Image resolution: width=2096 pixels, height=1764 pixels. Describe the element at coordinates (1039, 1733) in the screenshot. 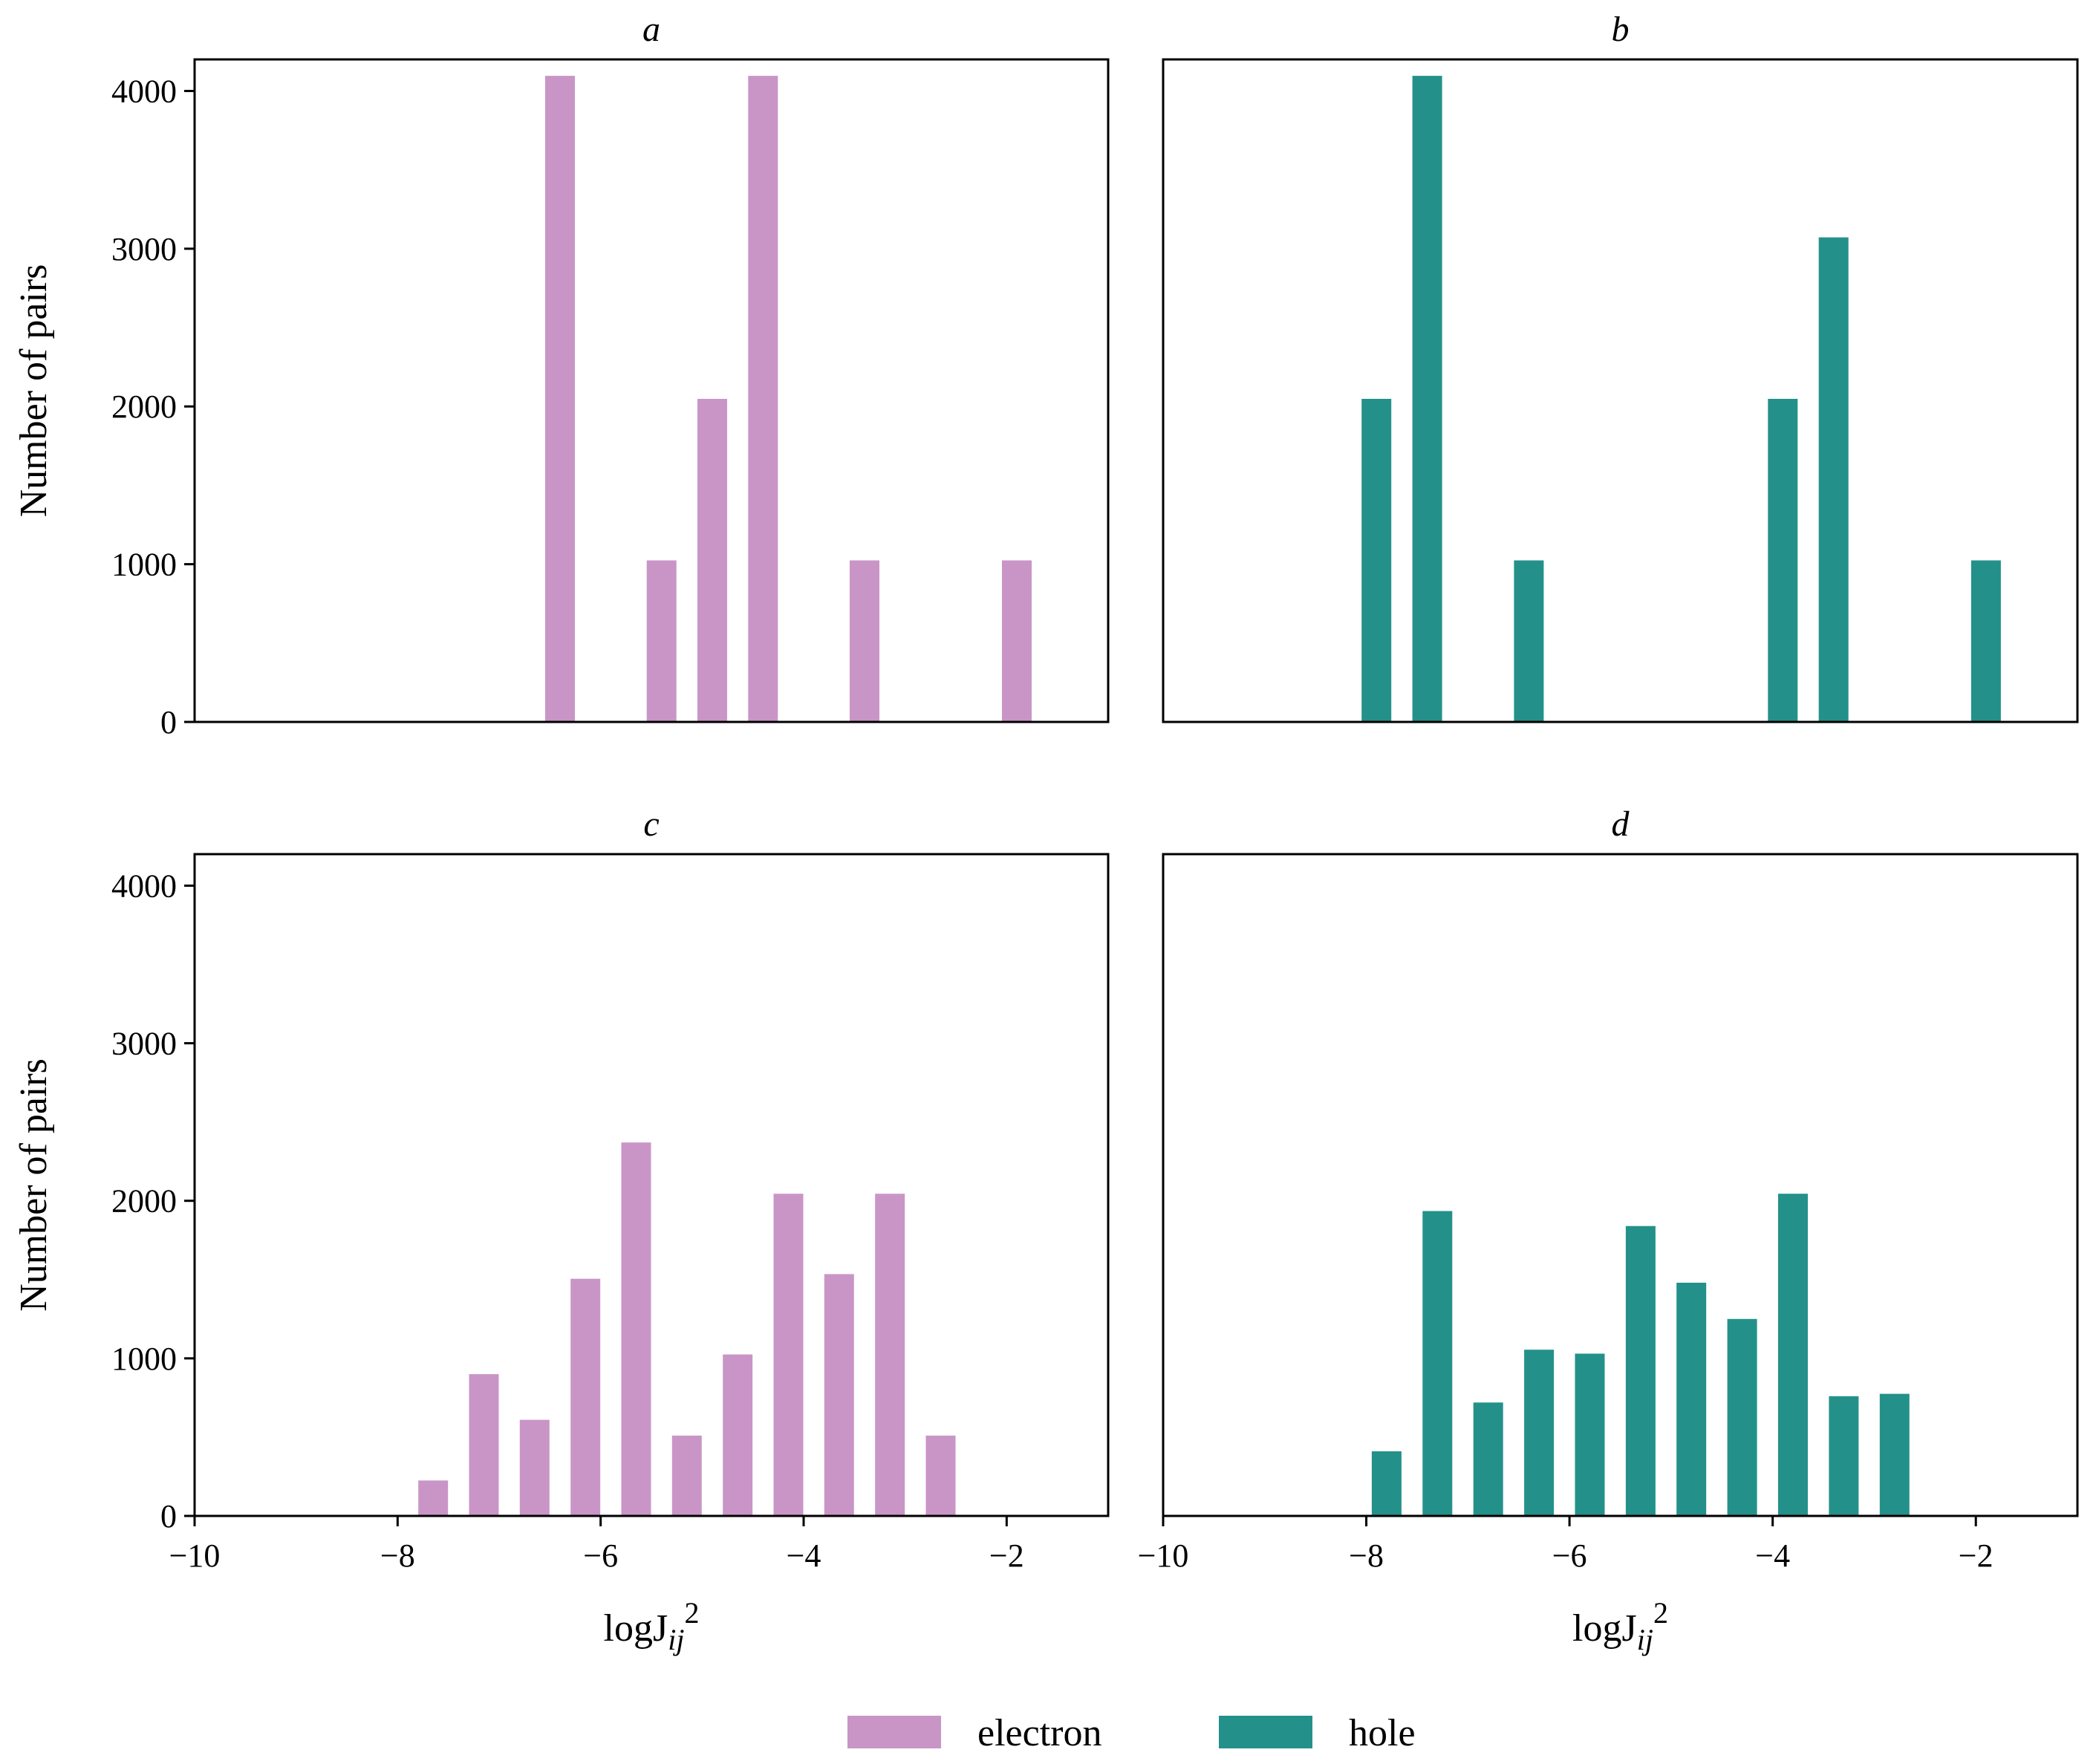

I see `legend-label-electron: electron` at that location.